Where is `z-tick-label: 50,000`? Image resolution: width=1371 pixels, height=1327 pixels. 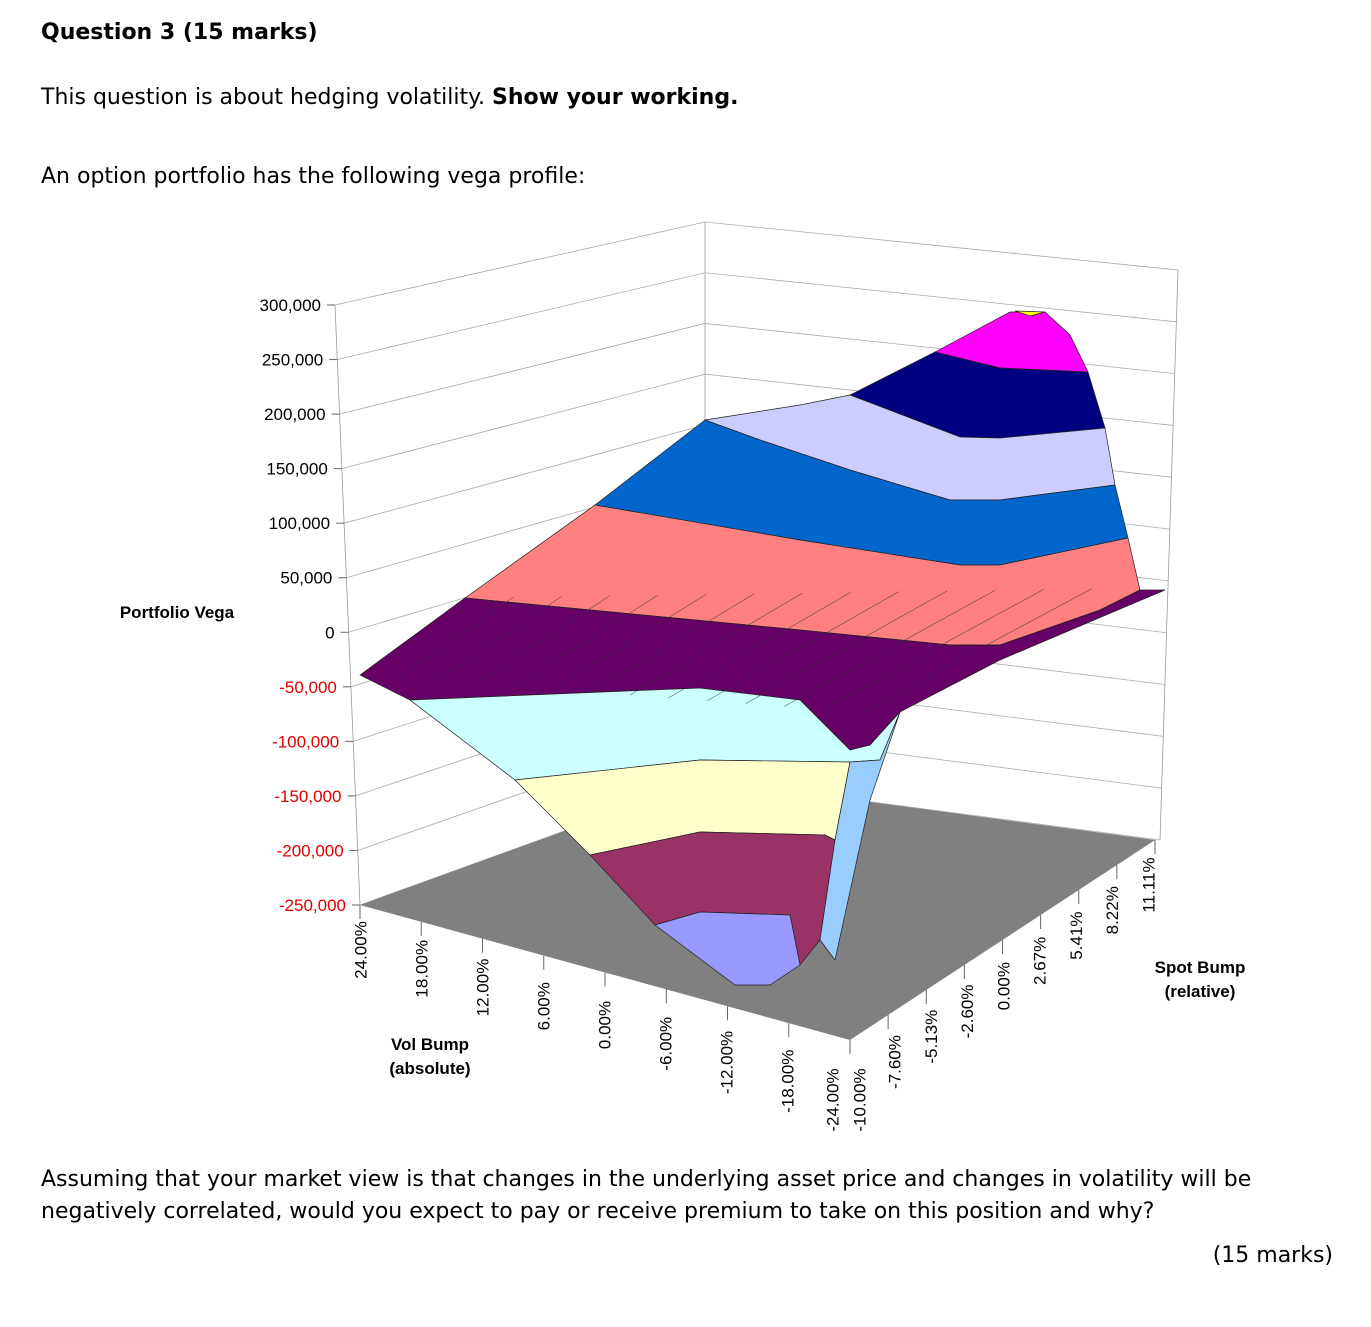 z-tick-label: 50,000 is located at coordinates (306, 578).